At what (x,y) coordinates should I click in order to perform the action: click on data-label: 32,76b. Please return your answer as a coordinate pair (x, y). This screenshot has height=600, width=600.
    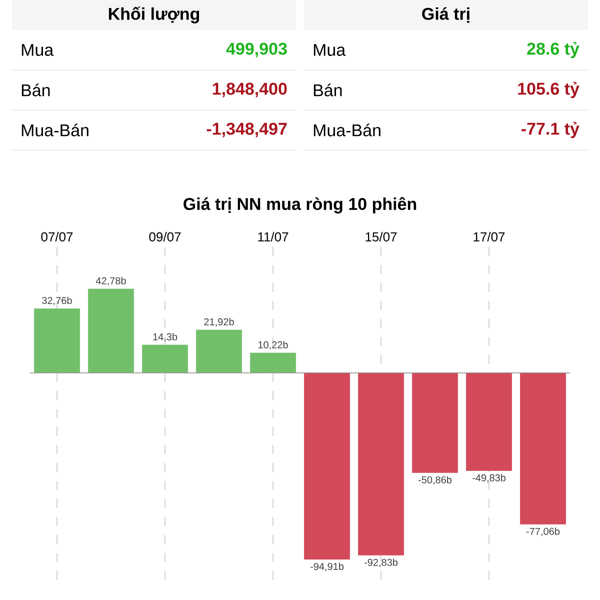
    Looking at the image, I should click on (57, 301).